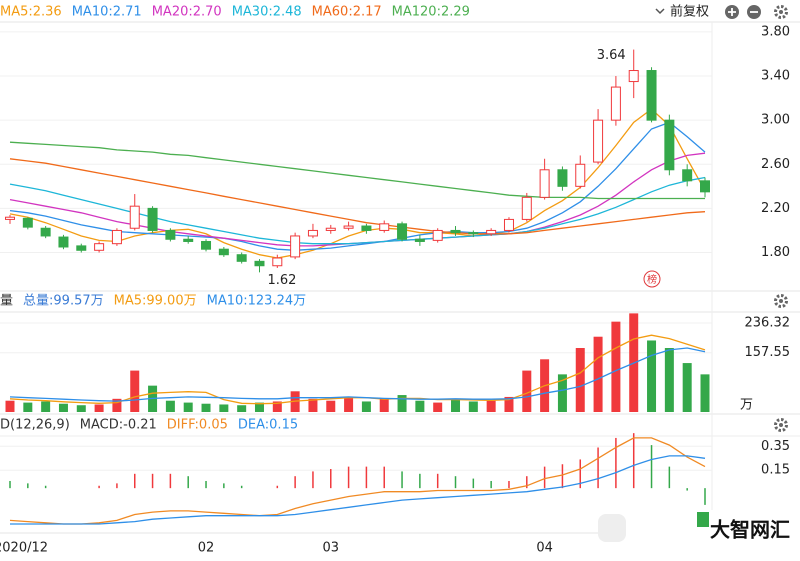 Image resolution: width=800 pixels, height=561 pixels. Describe the element at coordinates (197, 425) in the screenshot. I see `legend-entry: DIFF:0.05` at that location.